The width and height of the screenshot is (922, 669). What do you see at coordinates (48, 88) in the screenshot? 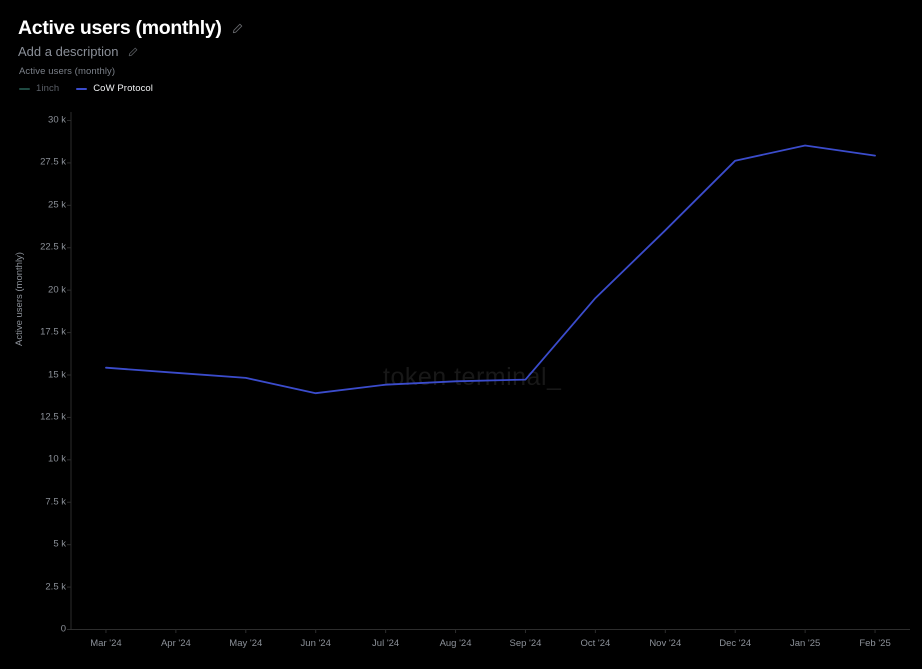
I see `legend-label-1inch: 1inch` at bounding box center [48, 88].